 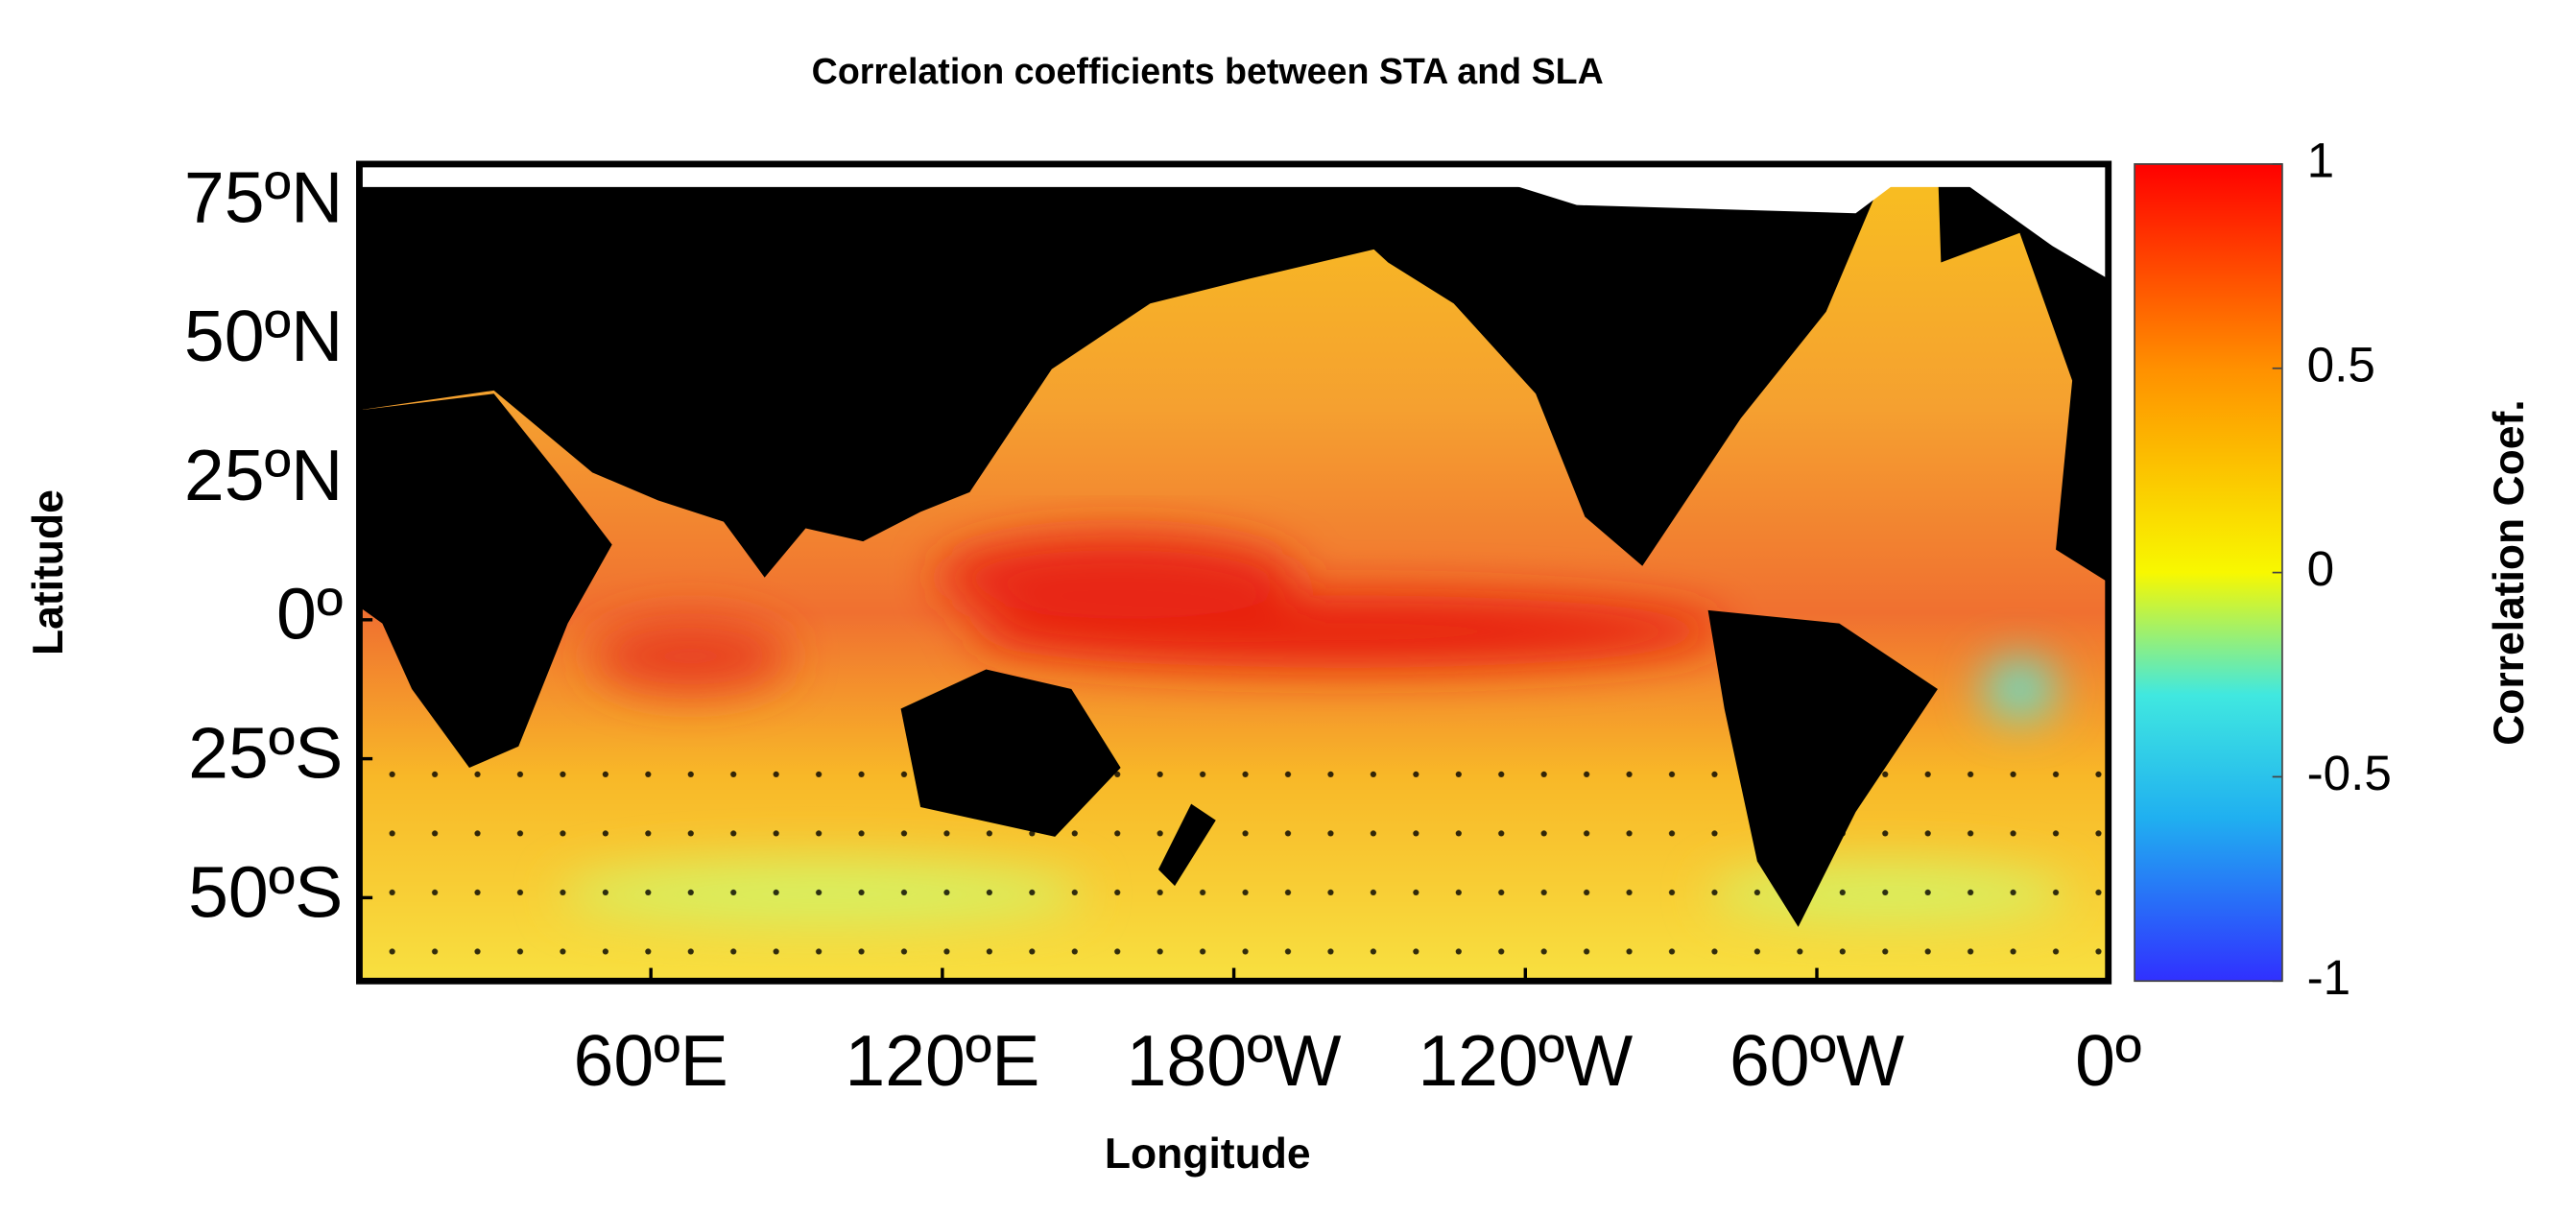 I want to click on x-tick-label: 0º, so click(x=2108, y=1061).